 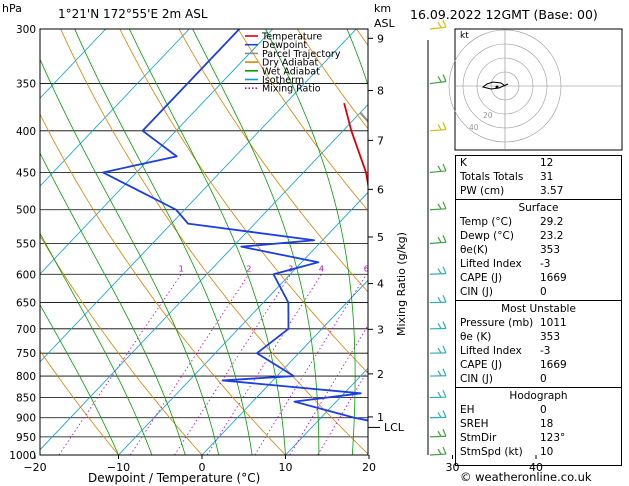 What do you see at coordinates (26, 275) in the screenshot?
I see `pressure-tick-label: 600` at bounding box center [26, 275].